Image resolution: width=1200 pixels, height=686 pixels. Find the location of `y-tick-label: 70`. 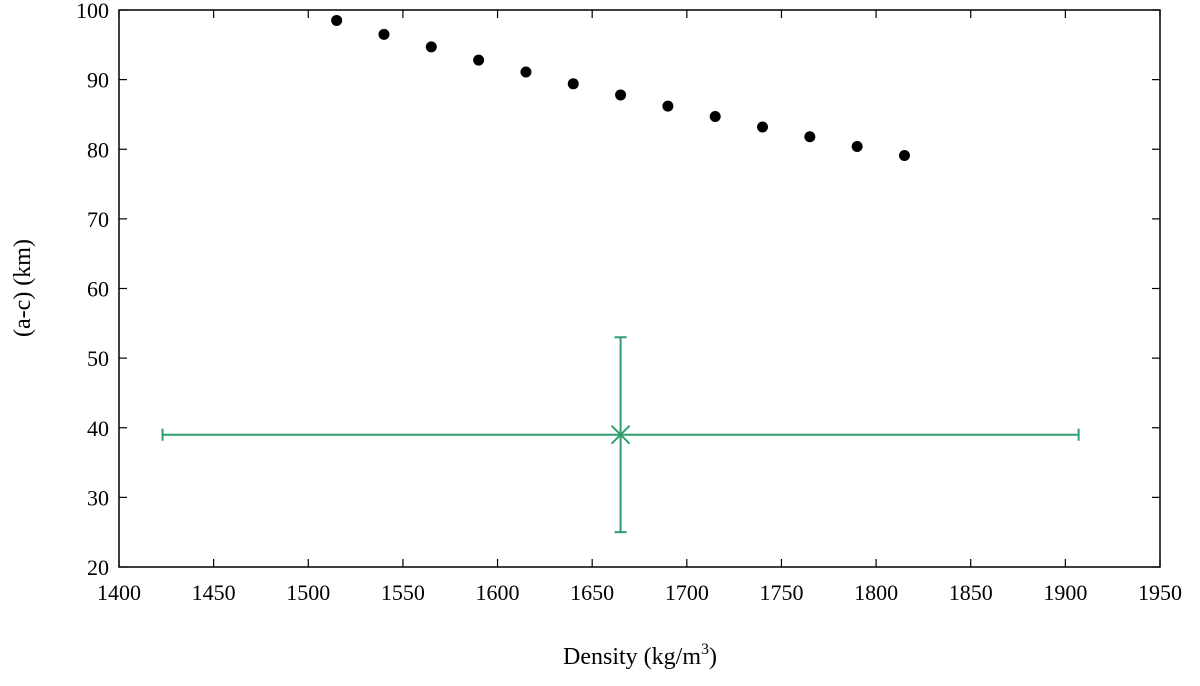

y-tick-label: 70 is located at coordinates (98, 219).